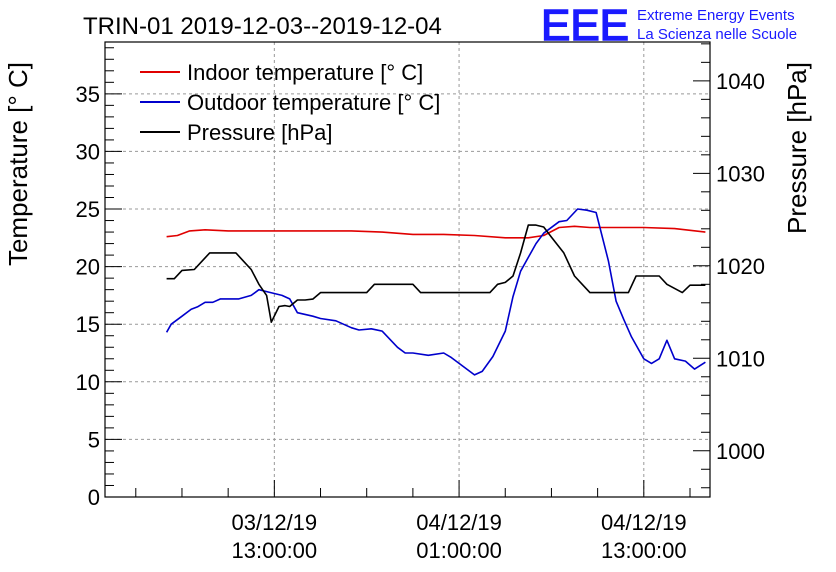 The image size is (836, 572). I want to click on right-axis-label: Pressure [hPa], so click(797, 148).